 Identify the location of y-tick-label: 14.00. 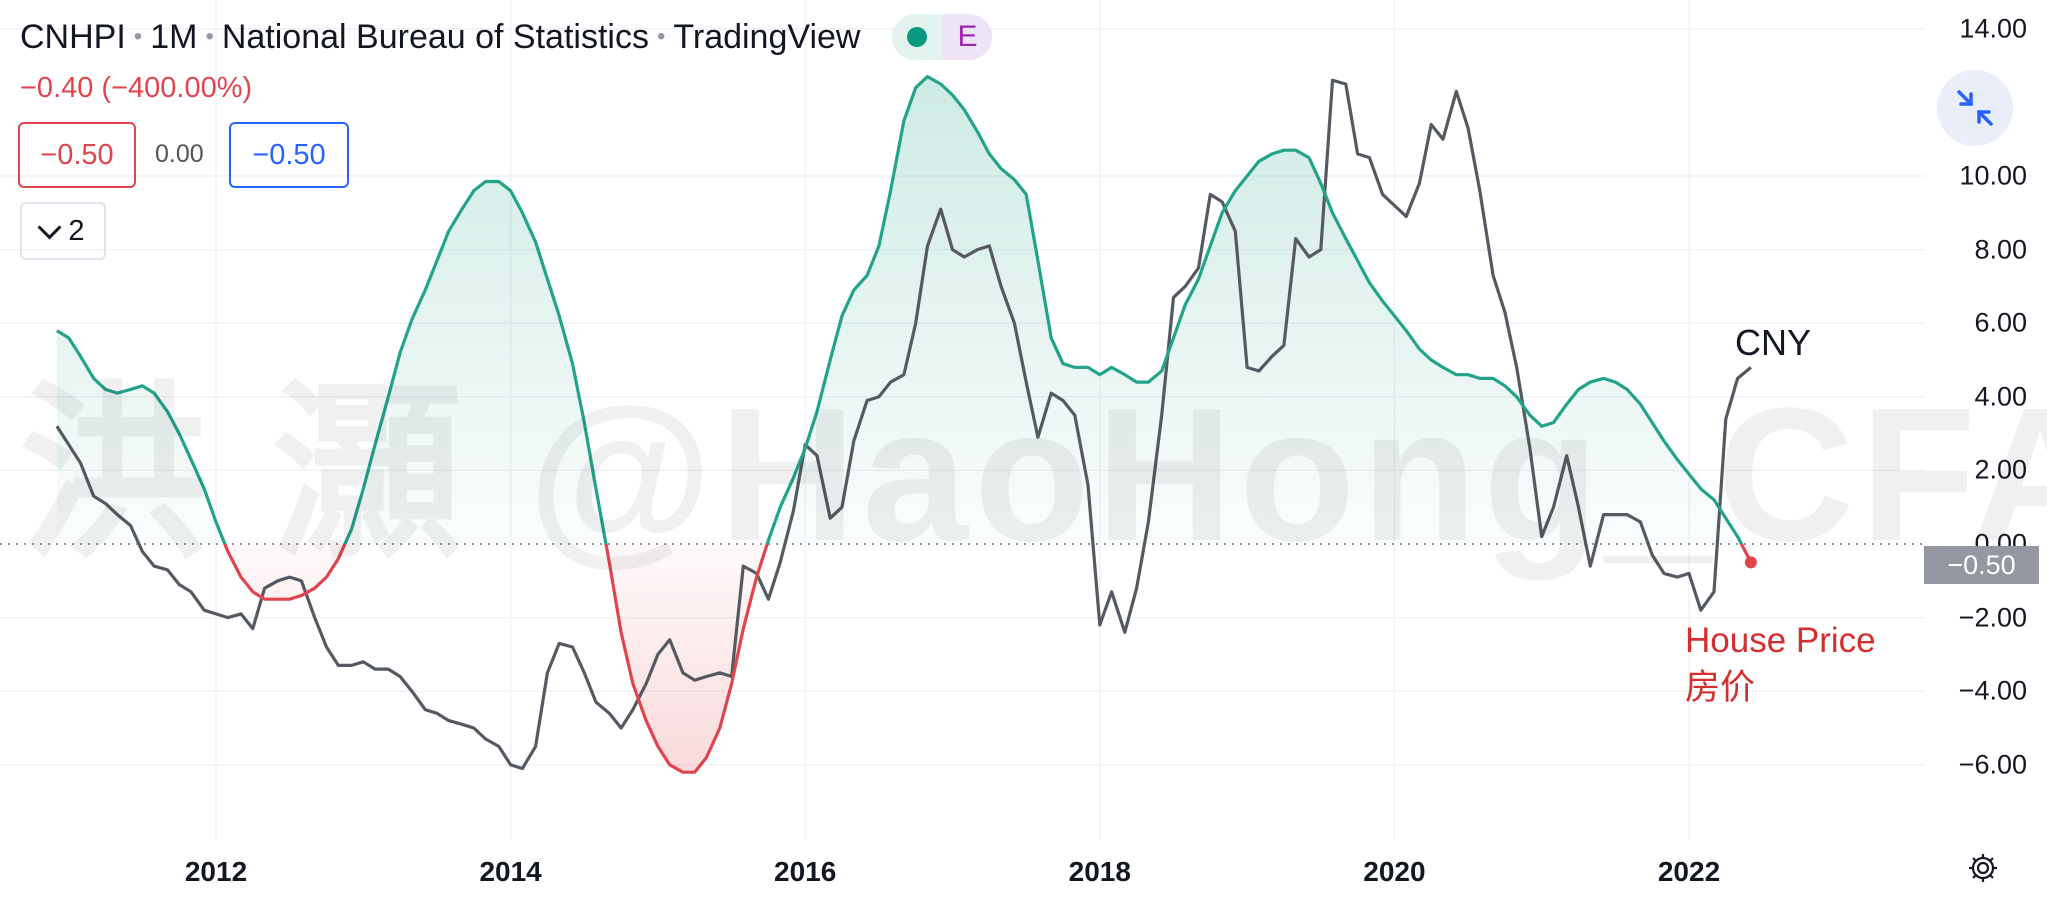
(1993, 28).